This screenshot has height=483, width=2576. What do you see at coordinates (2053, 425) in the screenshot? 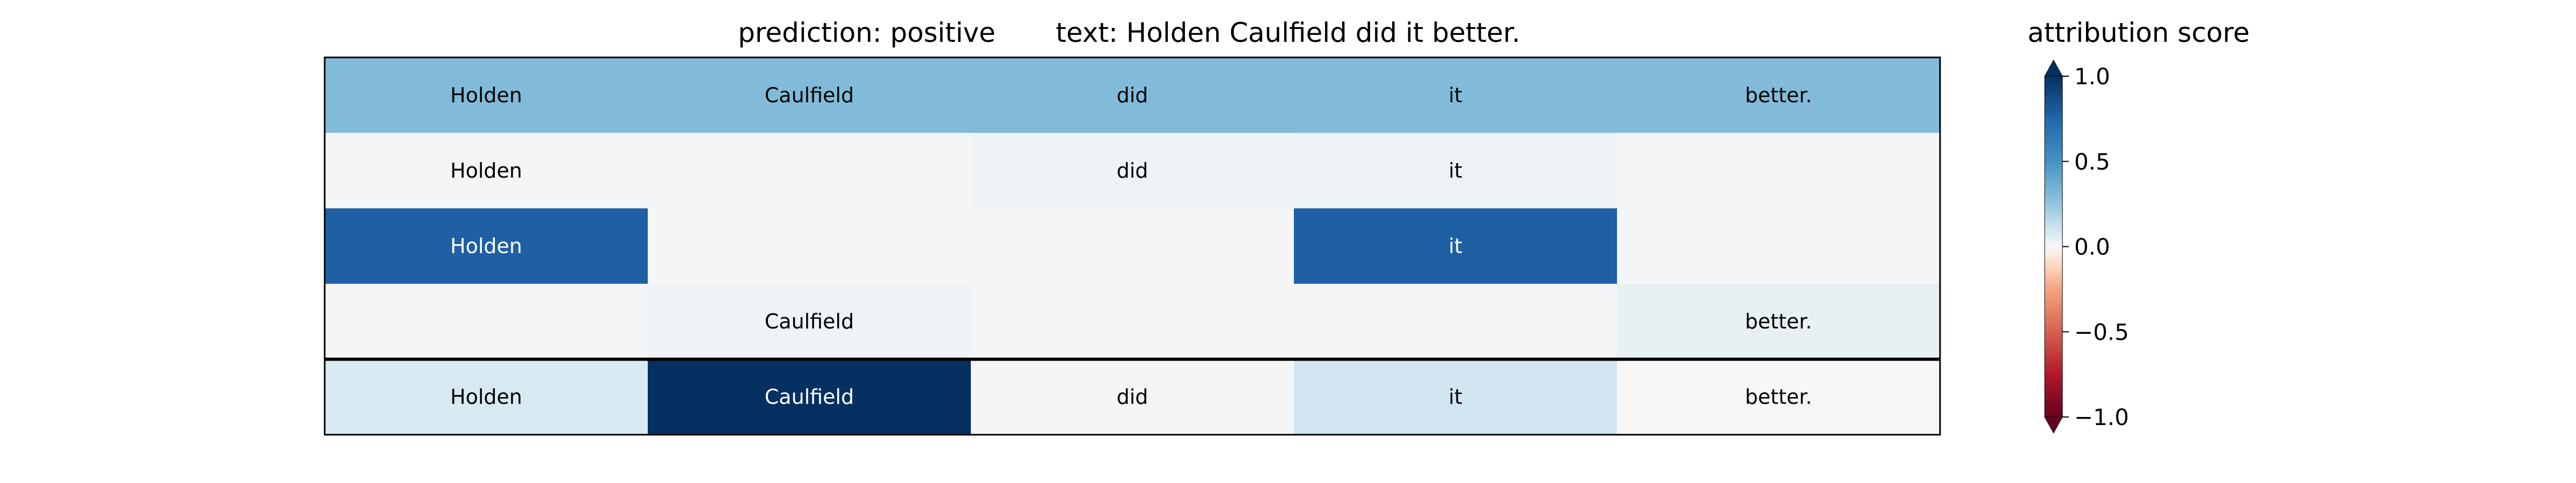
I see `colorbar-extend-min` at bounding box center [2053, 425].